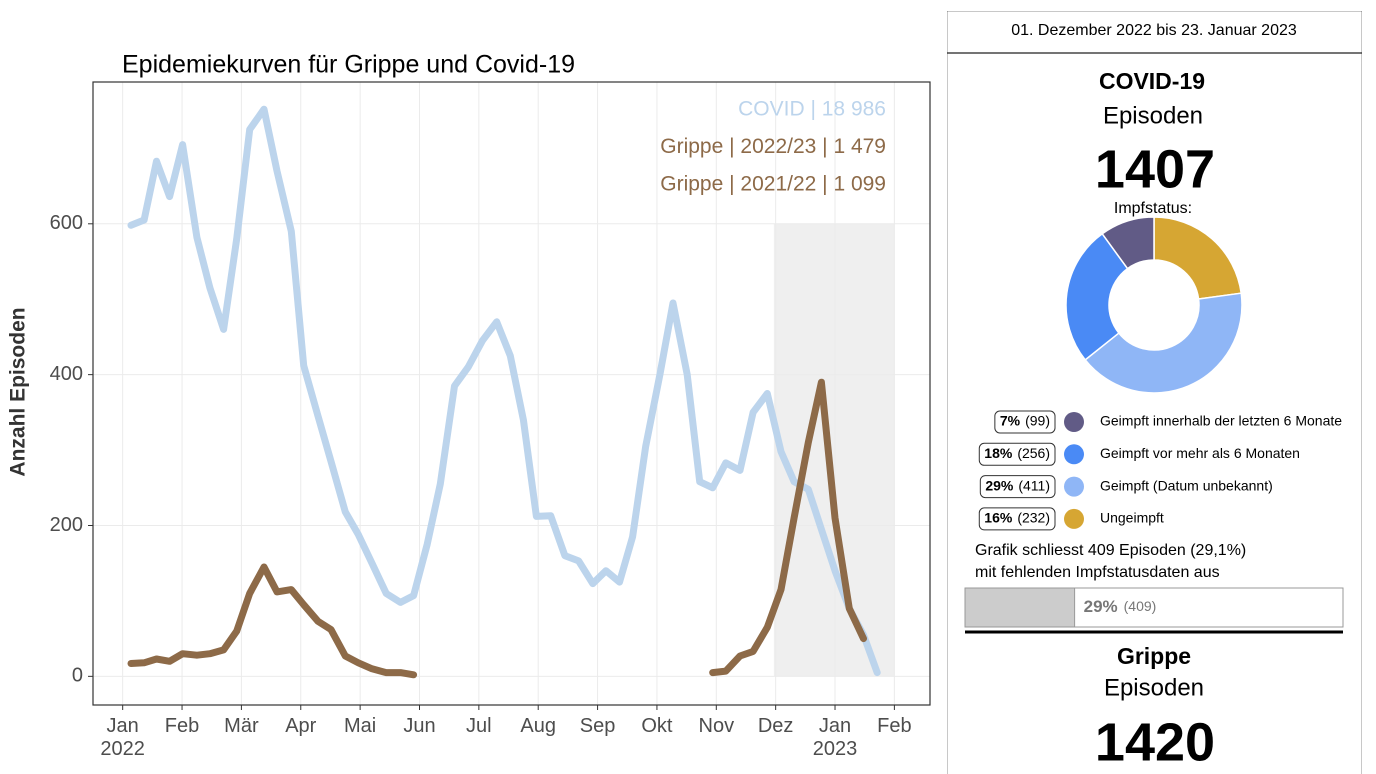  Describe the element at coordinates (348, 65) in the screenshot. I see `chart-title: Epidemiekurven für Grippe und Covid-19` at that location.